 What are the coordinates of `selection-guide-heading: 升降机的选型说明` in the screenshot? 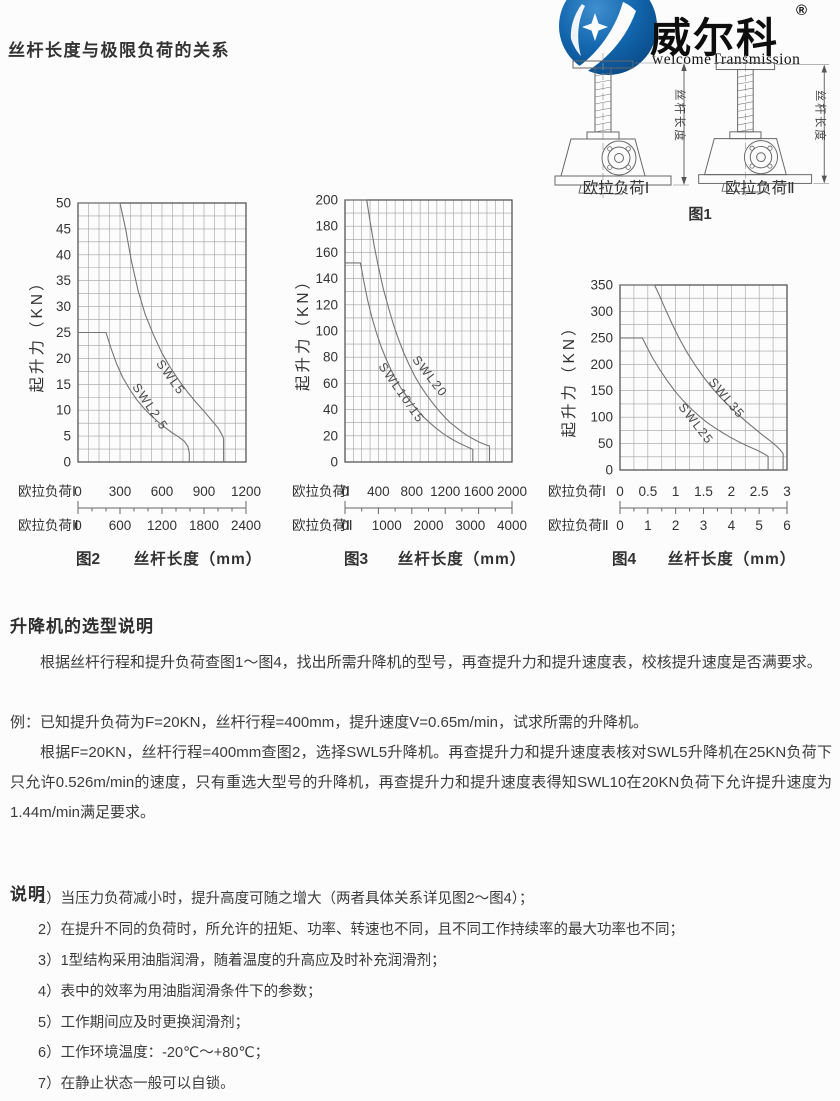 It's located at (82, 626).